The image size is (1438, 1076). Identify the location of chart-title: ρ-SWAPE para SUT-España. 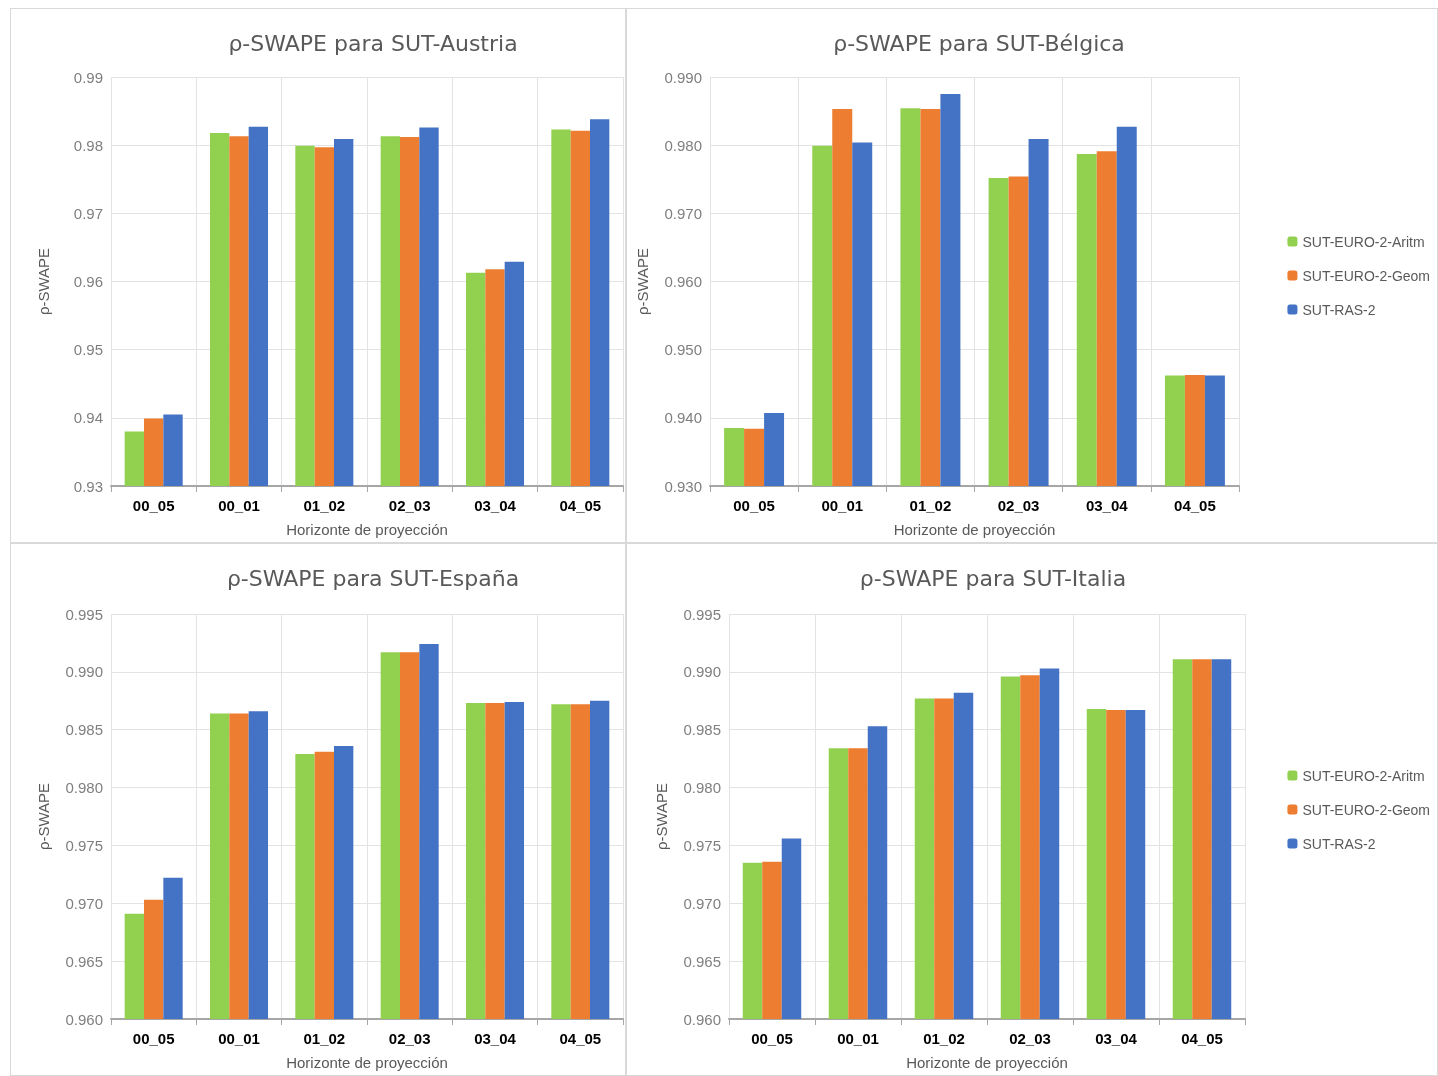
(373, 578).